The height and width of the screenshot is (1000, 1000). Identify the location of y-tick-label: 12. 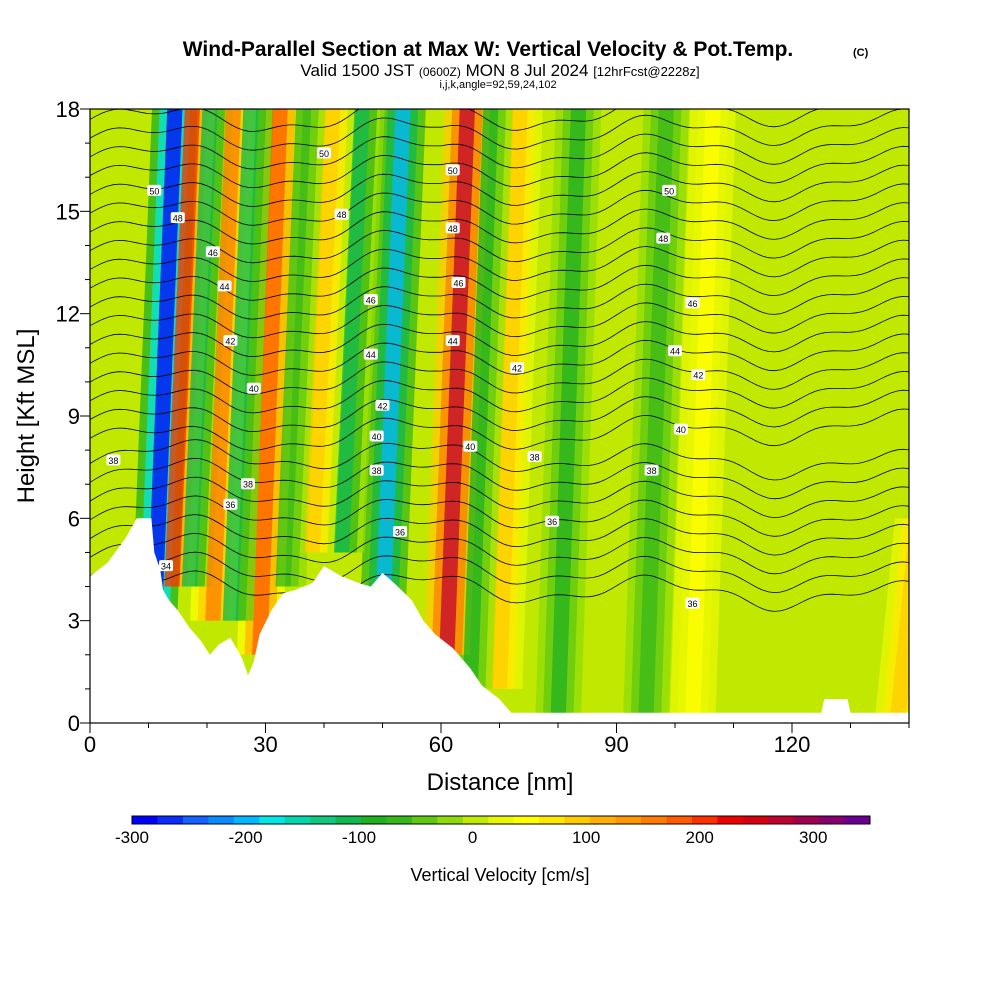
(68, 314).